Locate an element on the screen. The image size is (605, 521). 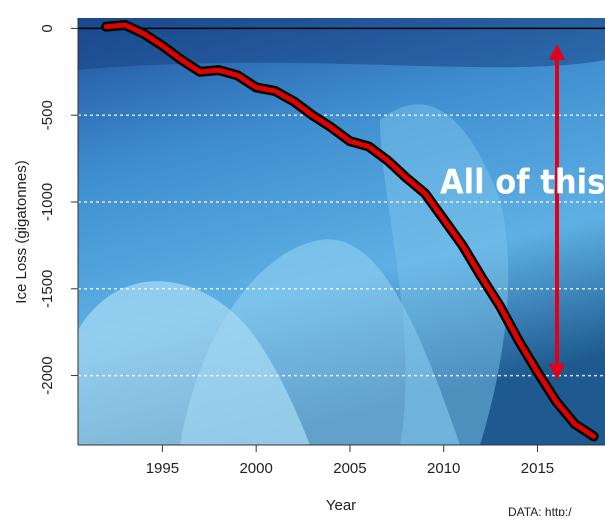
x-tick-label: 2010 is located at coordinates (443, 468).